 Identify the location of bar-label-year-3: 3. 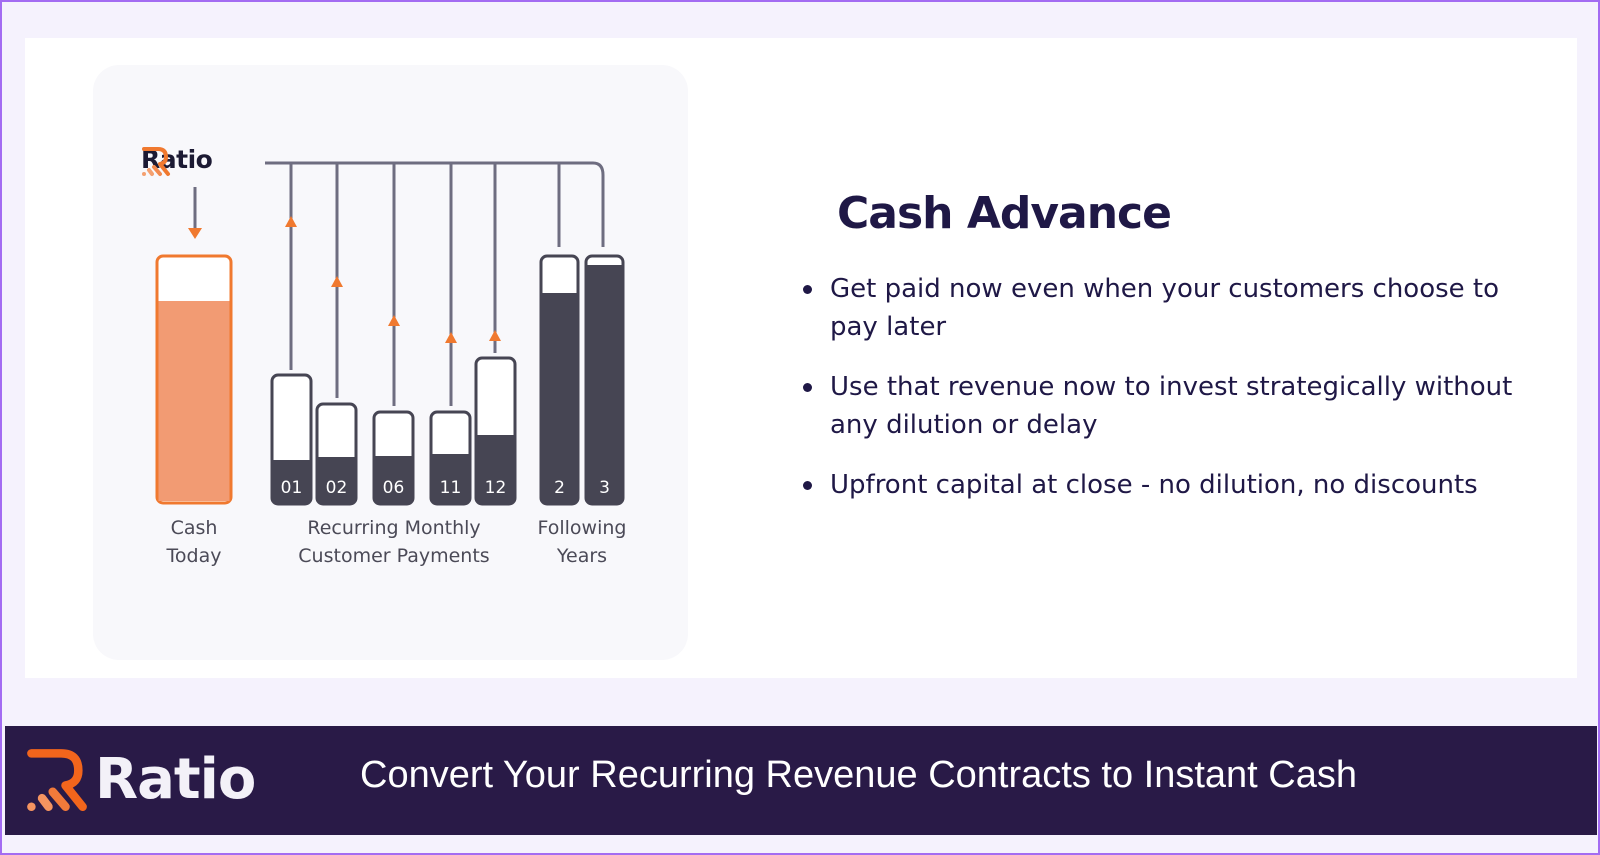
(604, 488).